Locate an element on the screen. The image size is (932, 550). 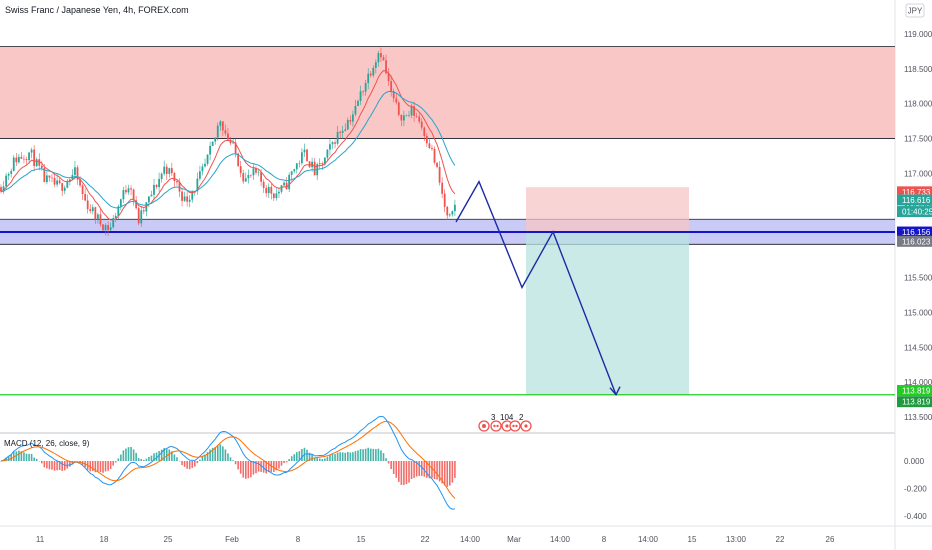
currency-button: JPY is located at coordinates (915, 10).